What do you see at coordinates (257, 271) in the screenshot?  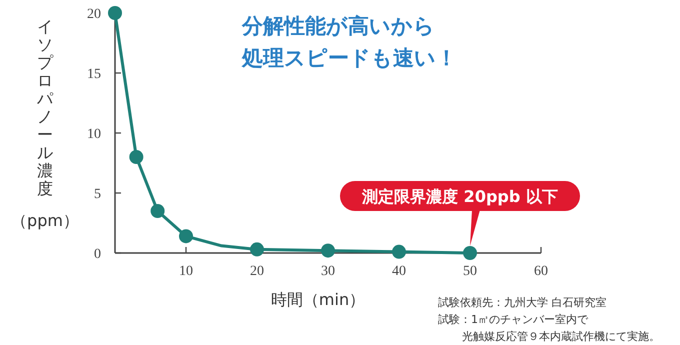 I see `x-tick-label: 20` at bounding box center [257, 271].